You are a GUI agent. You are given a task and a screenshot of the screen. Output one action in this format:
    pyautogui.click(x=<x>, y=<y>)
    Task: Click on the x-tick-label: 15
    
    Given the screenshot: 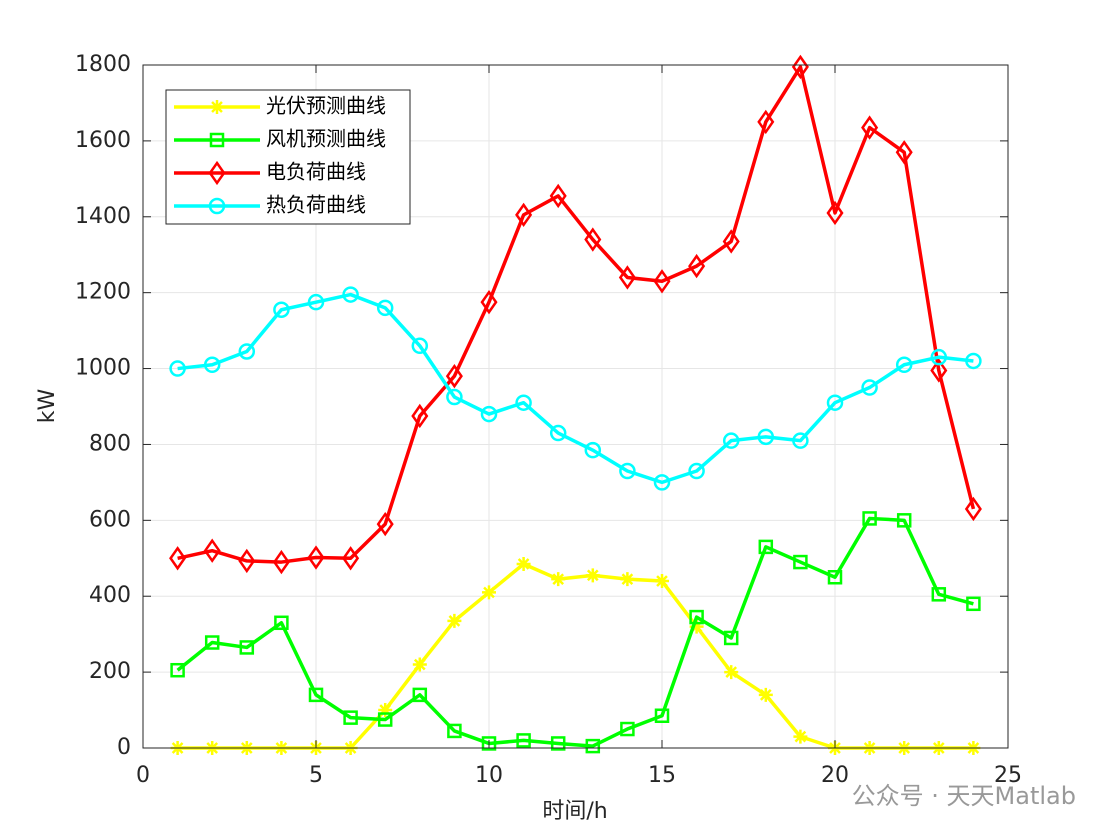 What is the action you would take?
    pyautogui.click(x=662, y=775)
    